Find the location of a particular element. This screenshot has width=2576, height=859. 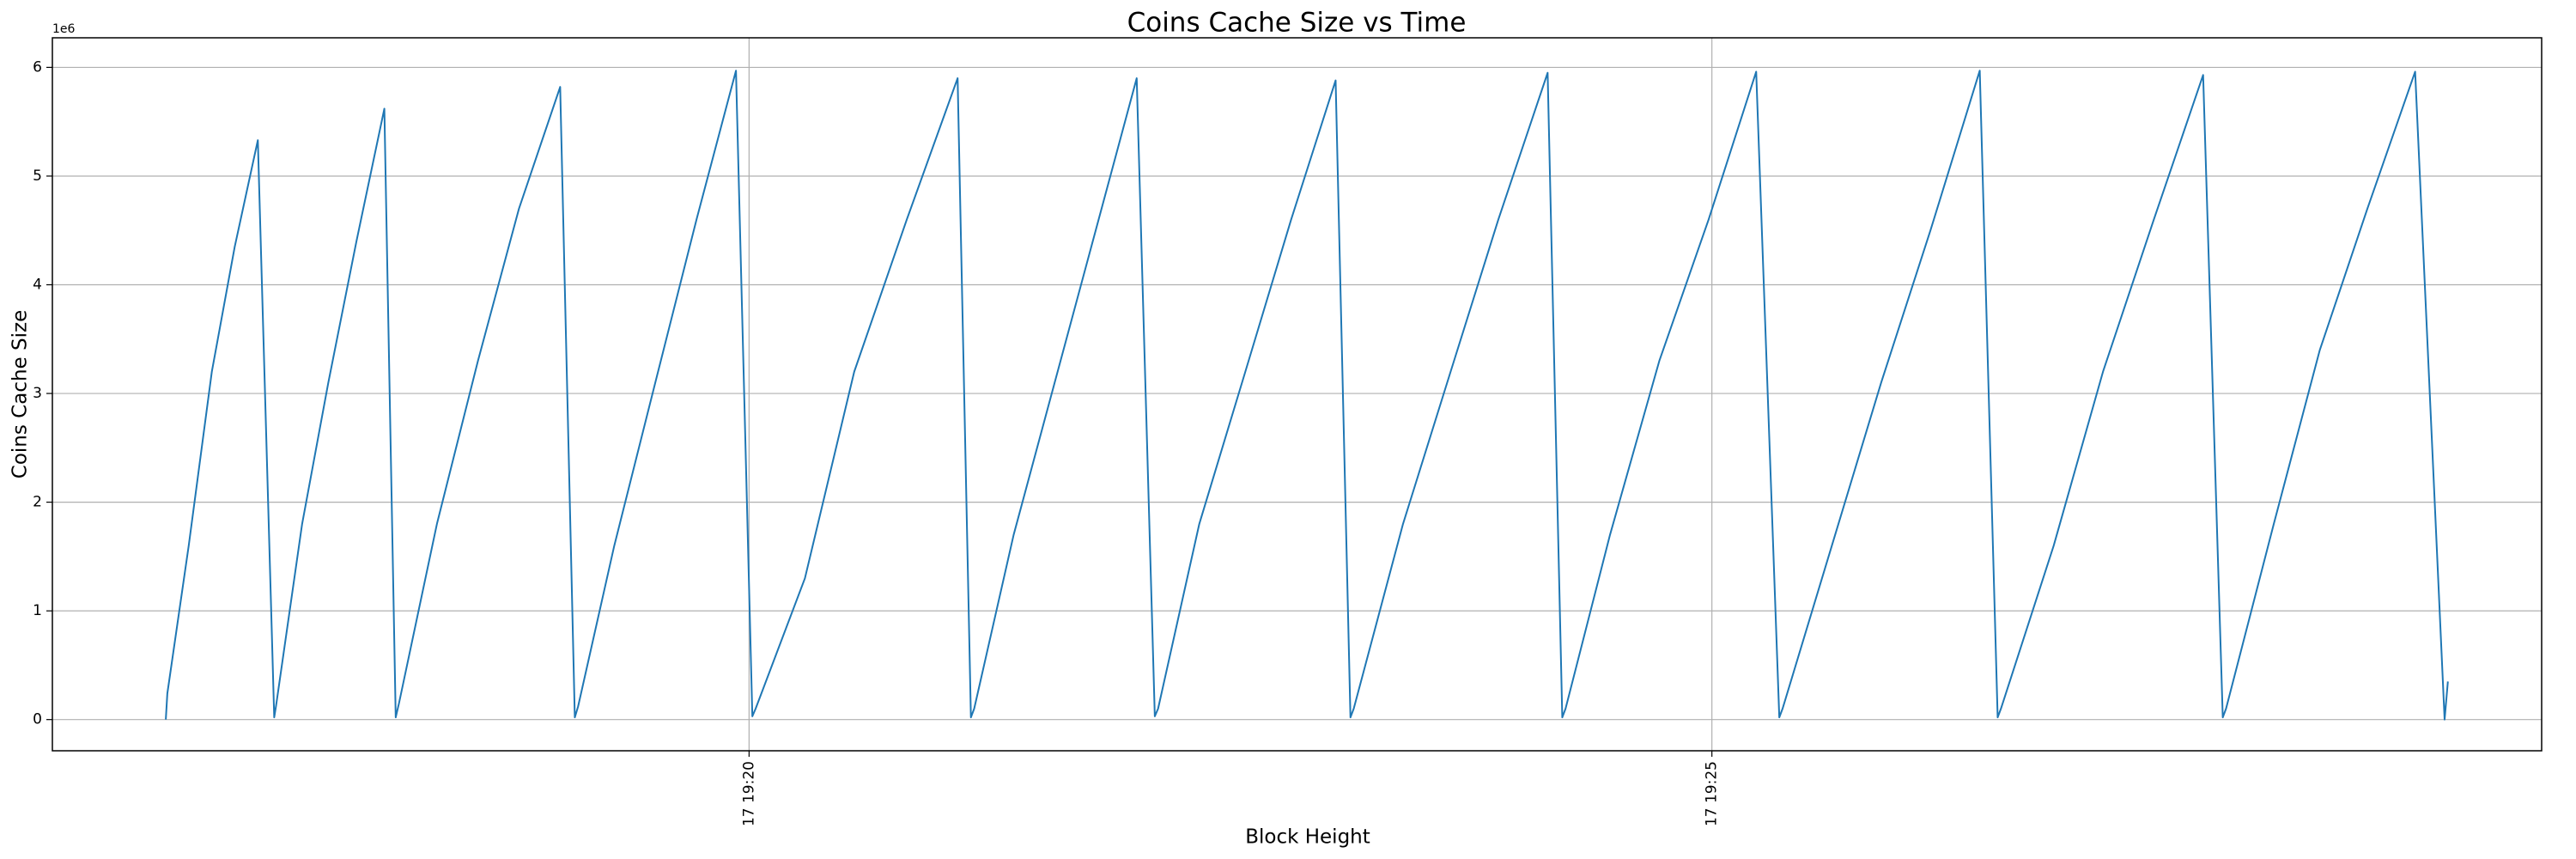

y-tick-label: 4 is located at coordinates (37, 285).